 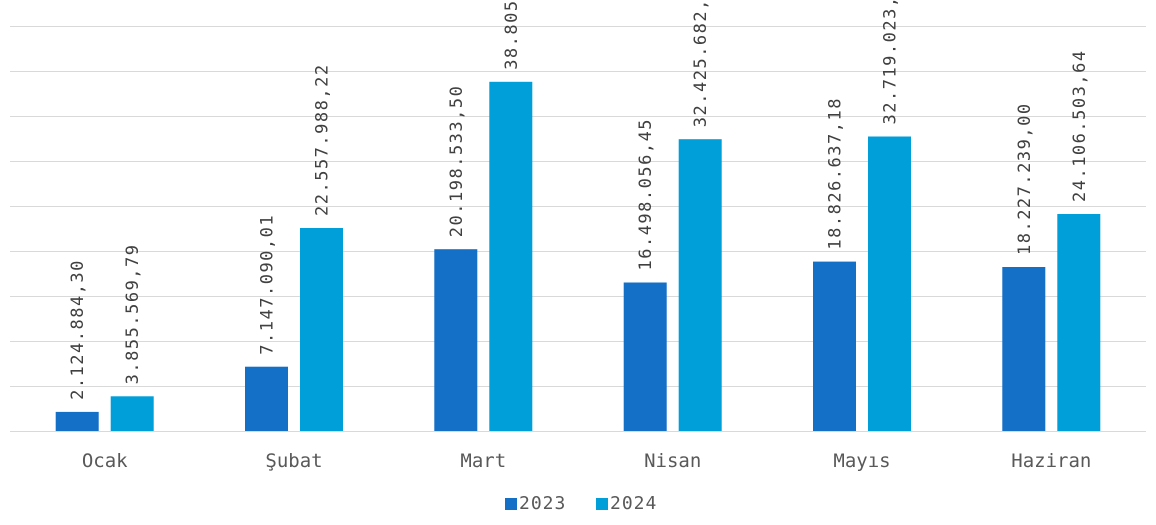 What do you see at coordinates (891, 62) in the screenshot?
I see `data-label: 32.719.023,89` at bounding box center [891, 62].